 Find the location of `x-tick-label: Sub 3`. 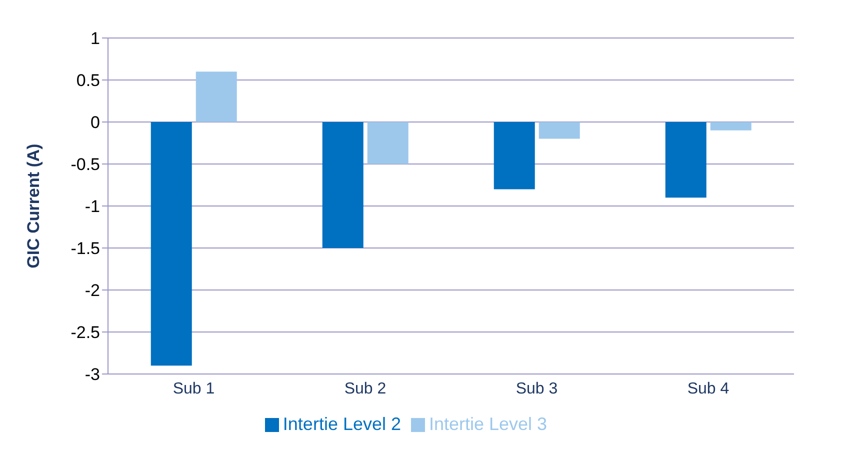

x-tick-label: Sub 3 is located at coordinates (537, 389).